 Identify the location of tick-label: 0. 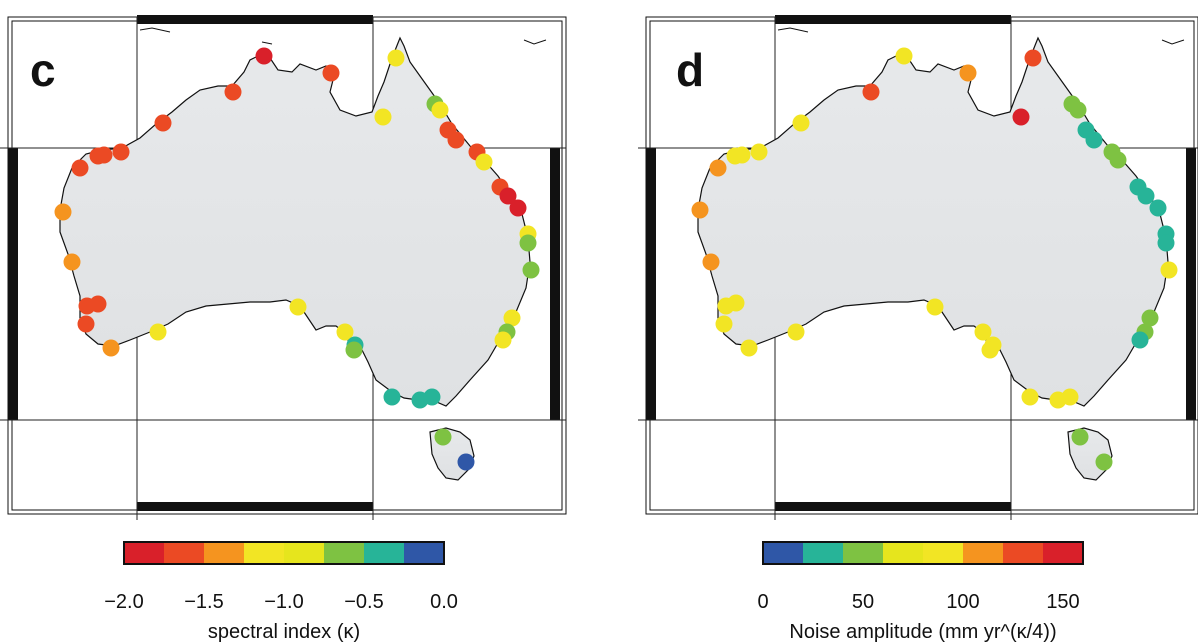
(762, 602).